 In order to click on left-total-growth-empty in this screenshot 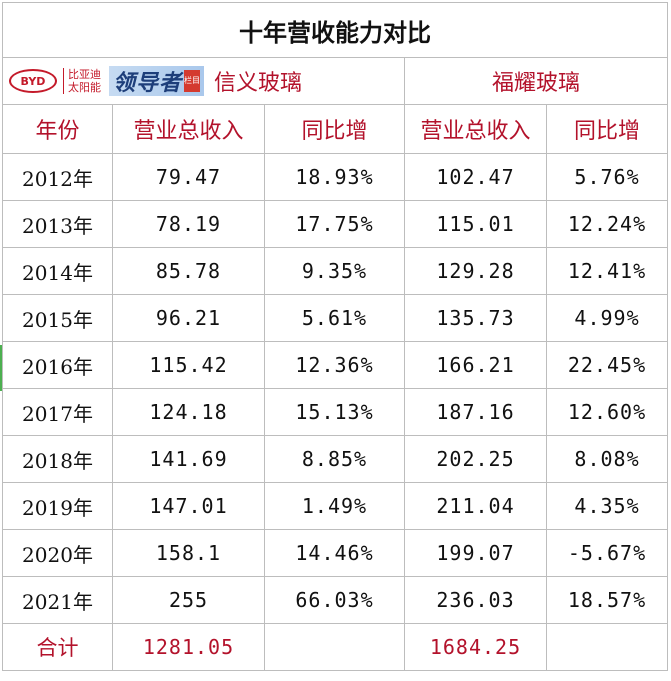, I will do `click(334, 647)`.